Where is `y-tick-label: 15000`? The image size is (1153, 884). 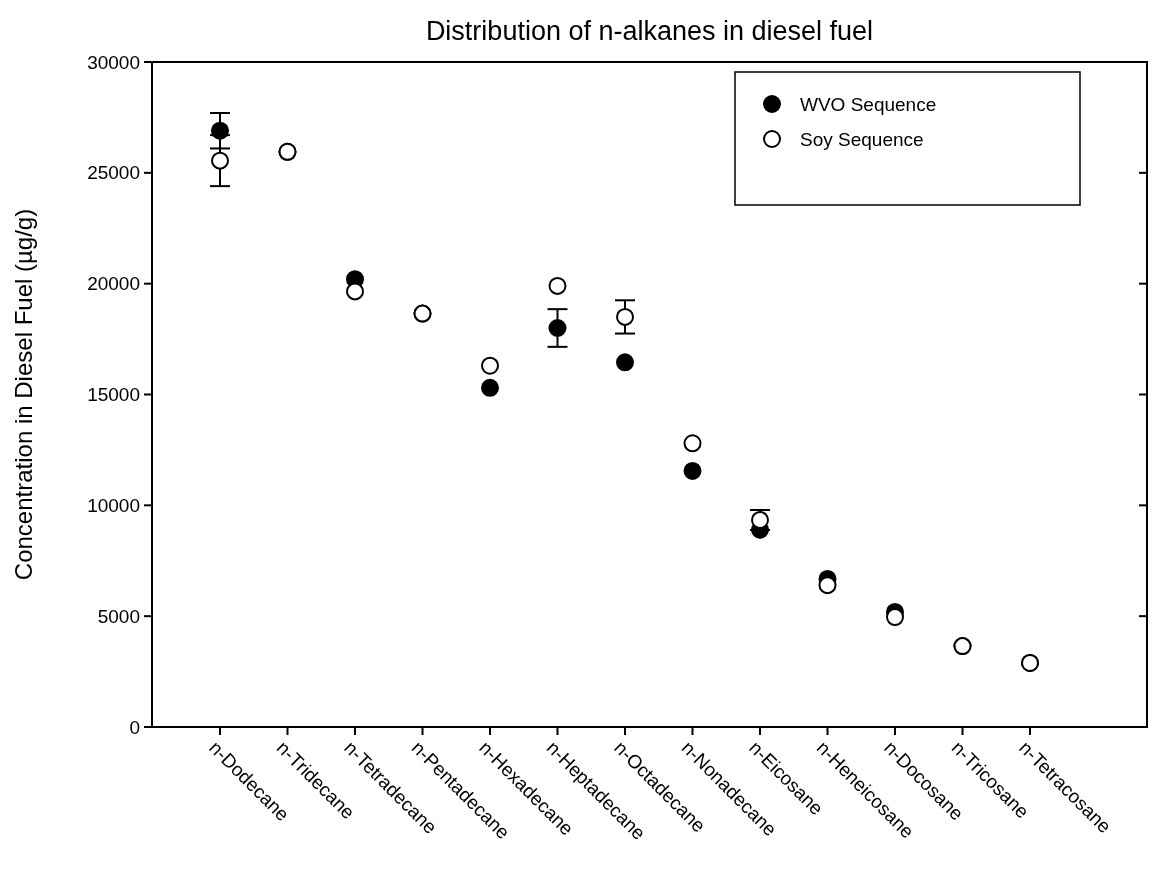
y-tick-label: 15000 is located at coordinates (113, 395).